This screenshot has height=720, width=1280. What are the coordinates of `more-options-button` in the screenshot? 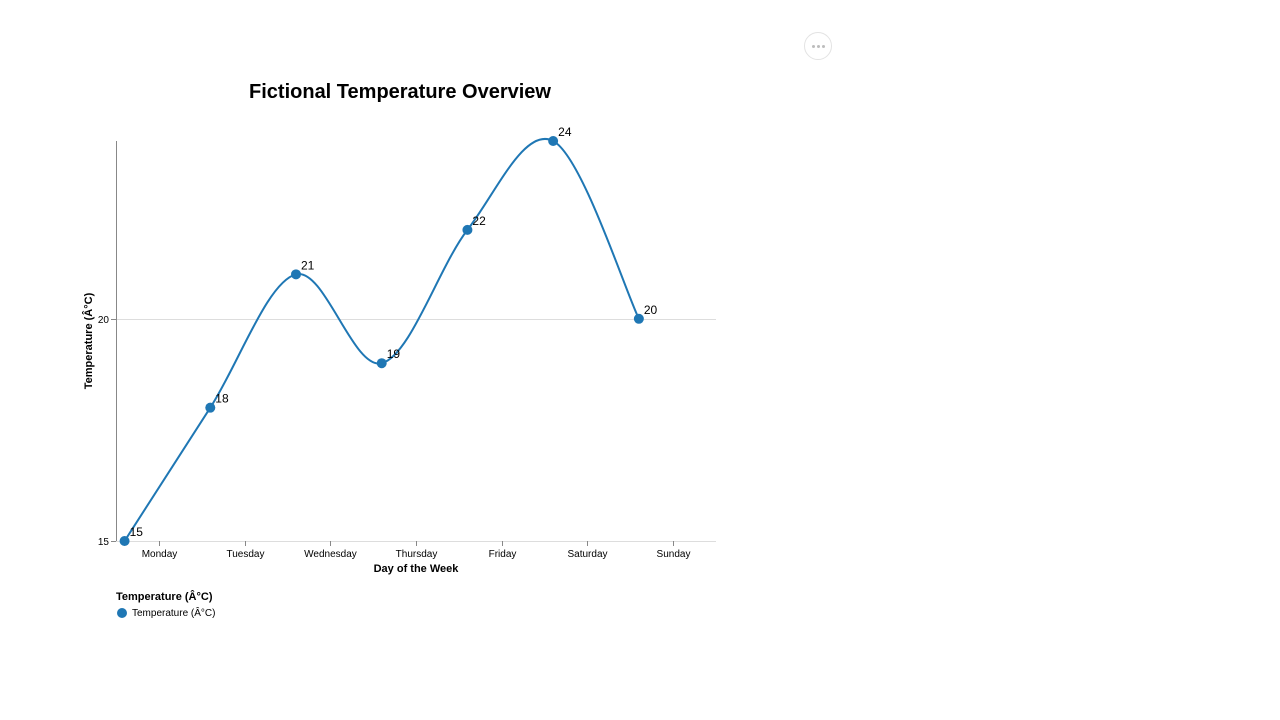 It's located at (818, 46).